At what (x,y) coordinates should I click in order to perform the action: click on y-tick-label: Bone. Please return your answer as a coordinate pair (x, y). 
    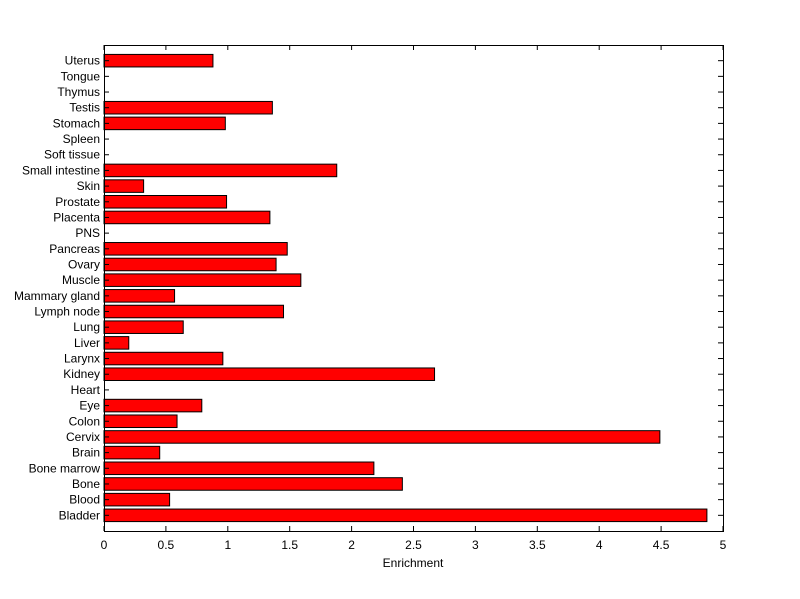
    Looking at the image, I should click on (86, 484).